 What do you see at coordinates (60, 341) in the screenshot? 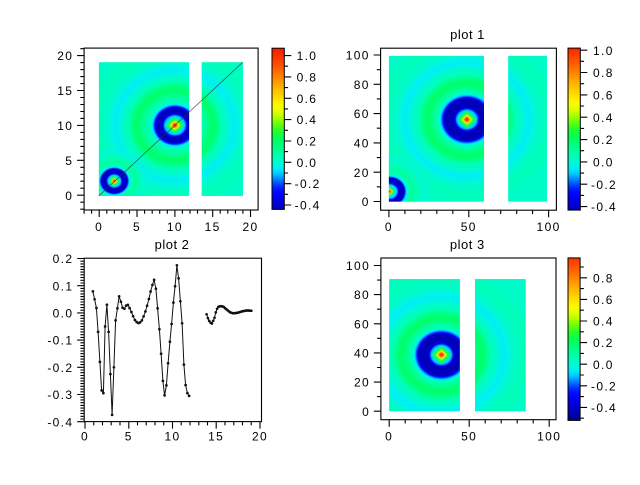
I see `svg-text: -0.1` at bounding box center [60, 341].